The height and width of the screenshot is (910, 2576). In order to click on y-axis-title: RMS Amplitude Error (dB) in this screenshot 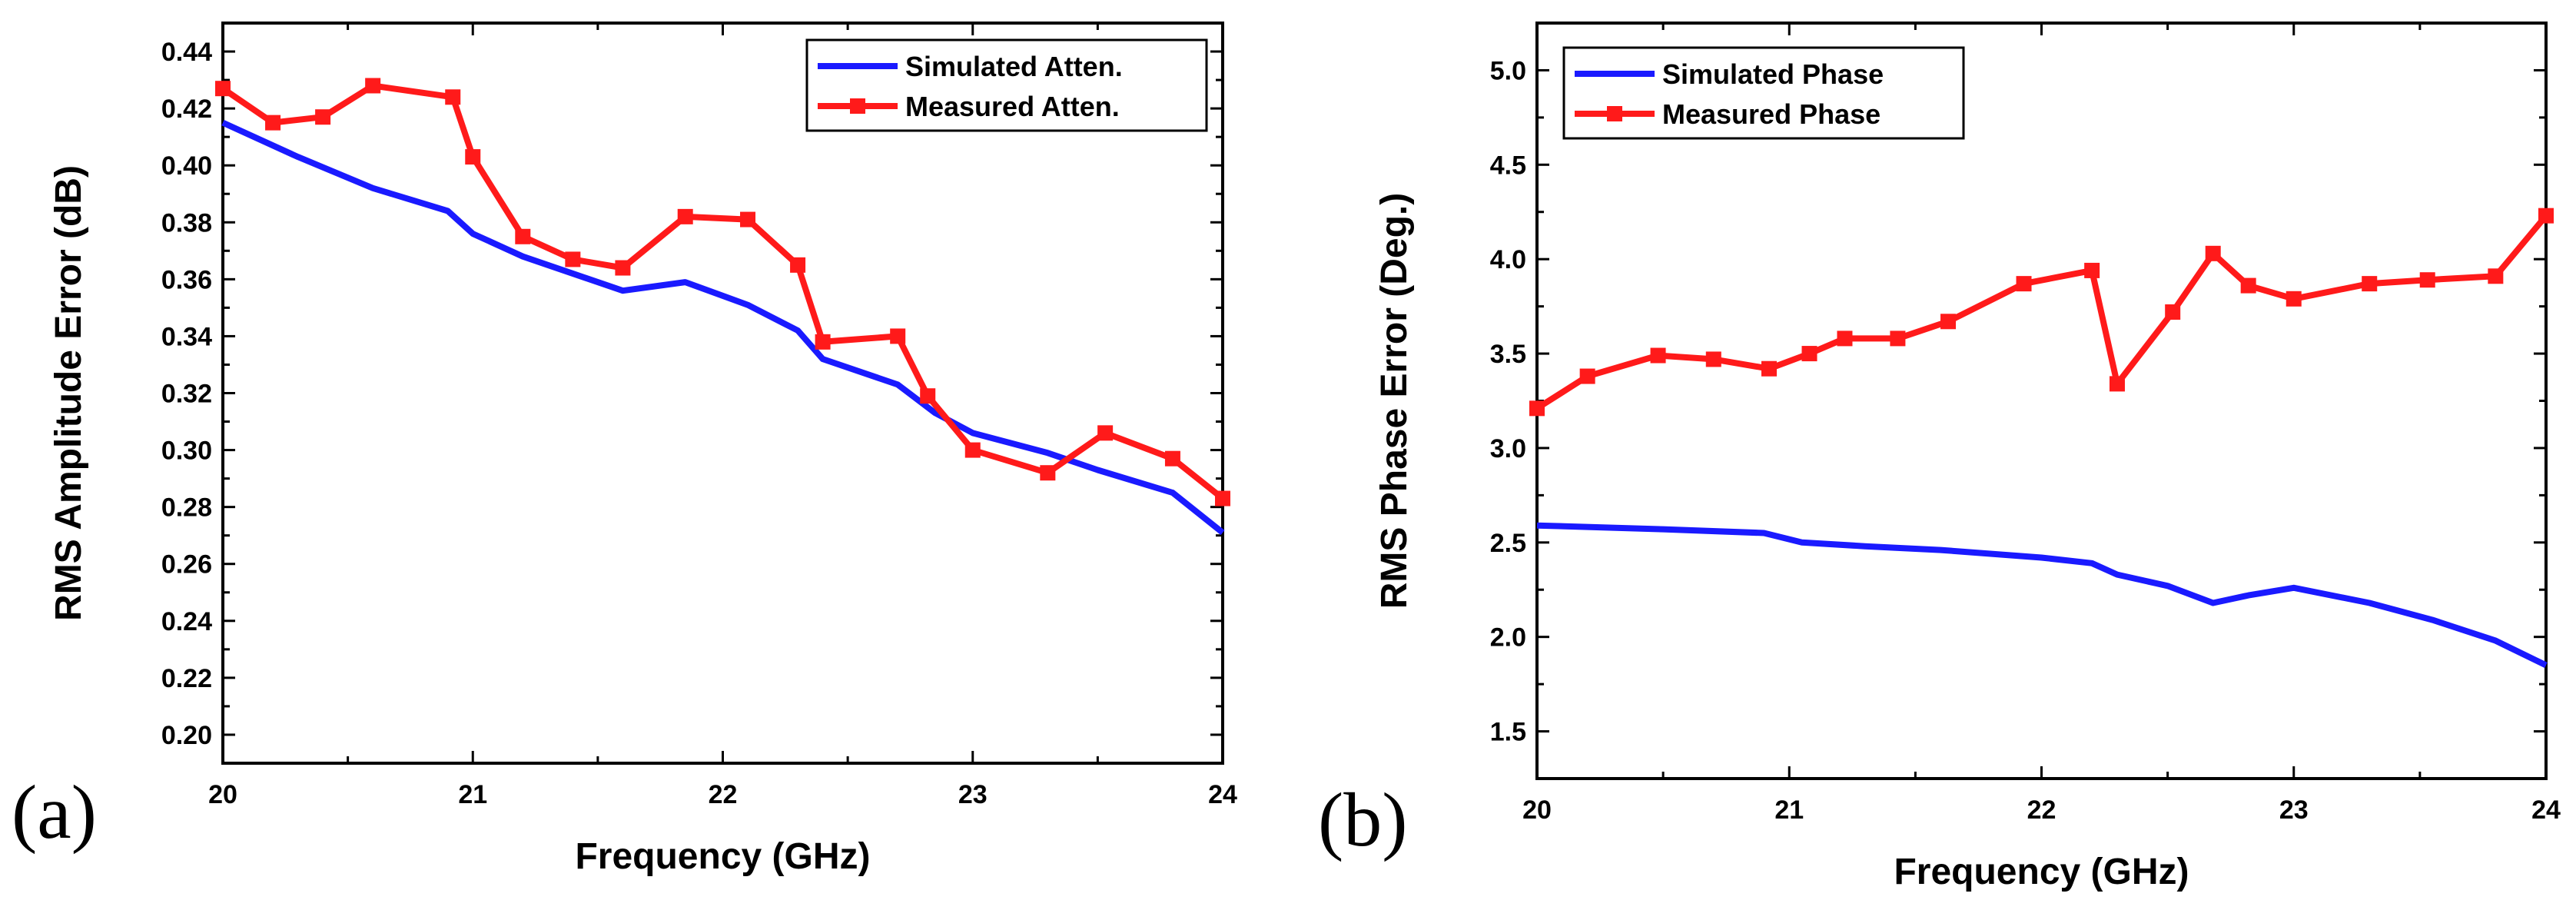, I will do `click(68, 393)`.